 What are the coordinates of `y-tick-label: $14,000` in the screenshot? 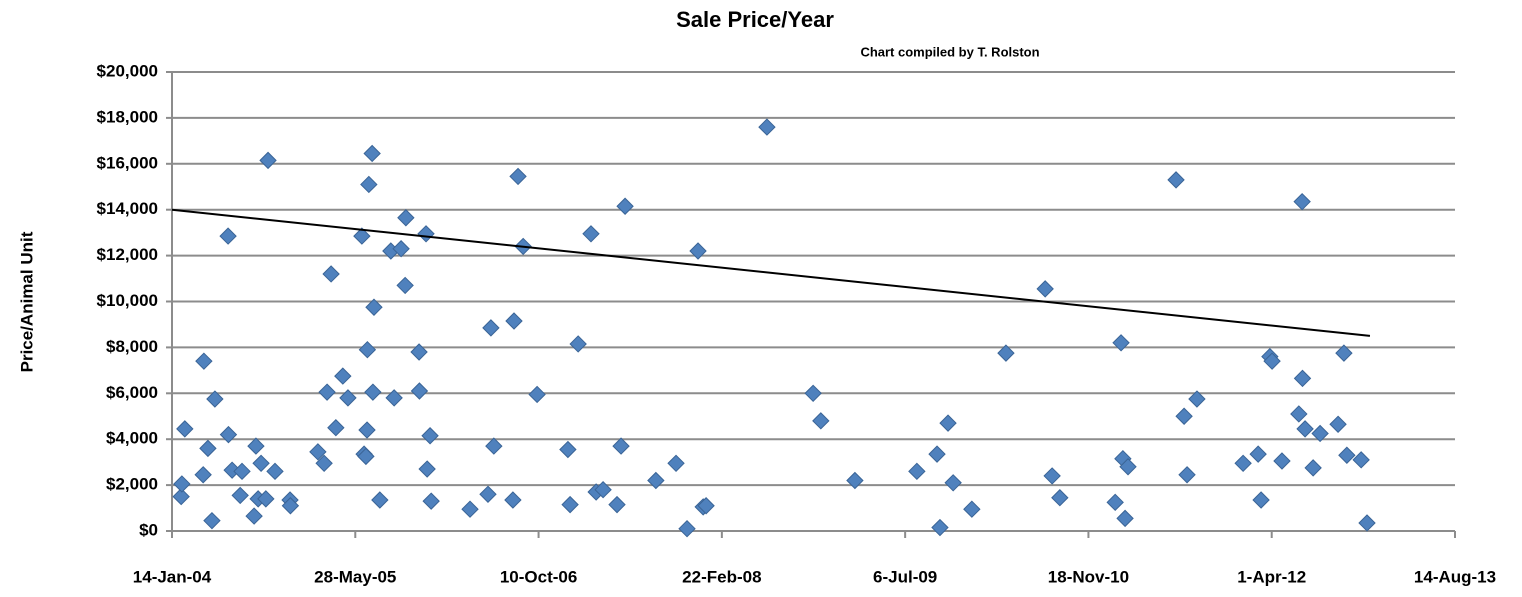 It's located at (127, 208).